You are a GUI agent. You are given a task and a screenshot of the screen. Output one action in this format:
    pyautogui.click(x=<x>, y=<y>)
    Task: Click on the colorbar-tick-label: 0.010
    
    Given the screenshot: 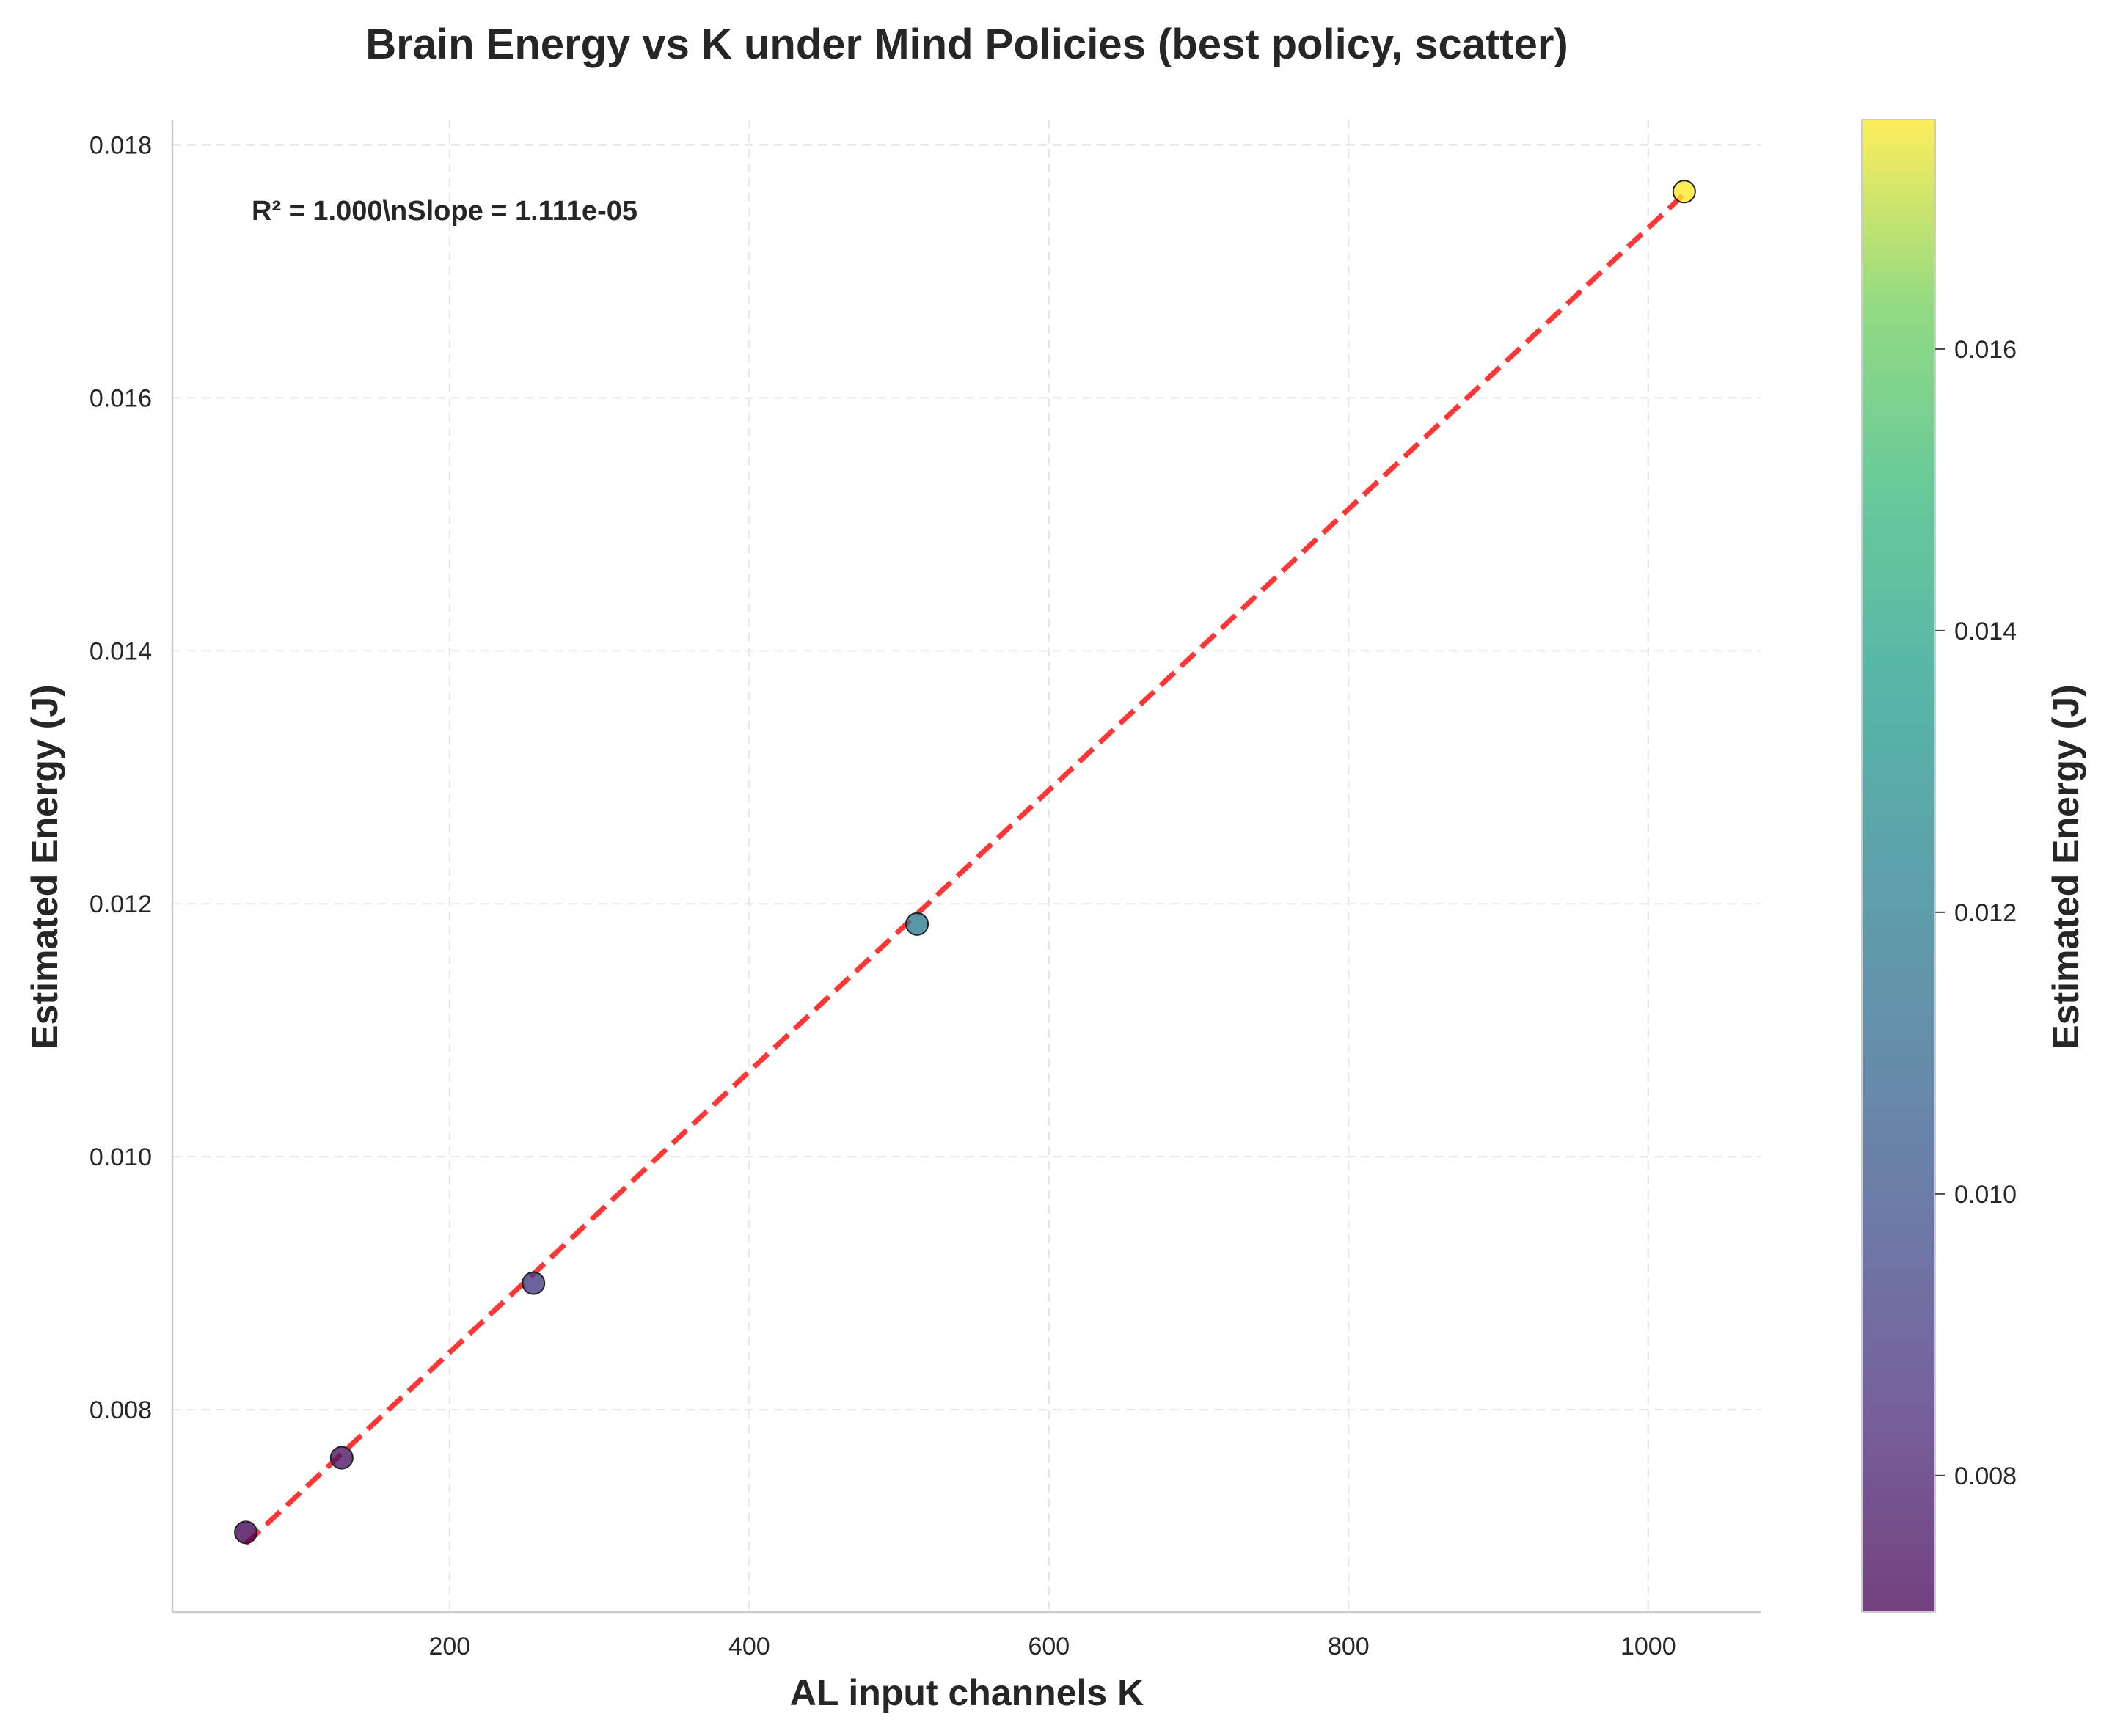 What is the action you would take?
    pyautogui.click(x=1985, y=1195)
    